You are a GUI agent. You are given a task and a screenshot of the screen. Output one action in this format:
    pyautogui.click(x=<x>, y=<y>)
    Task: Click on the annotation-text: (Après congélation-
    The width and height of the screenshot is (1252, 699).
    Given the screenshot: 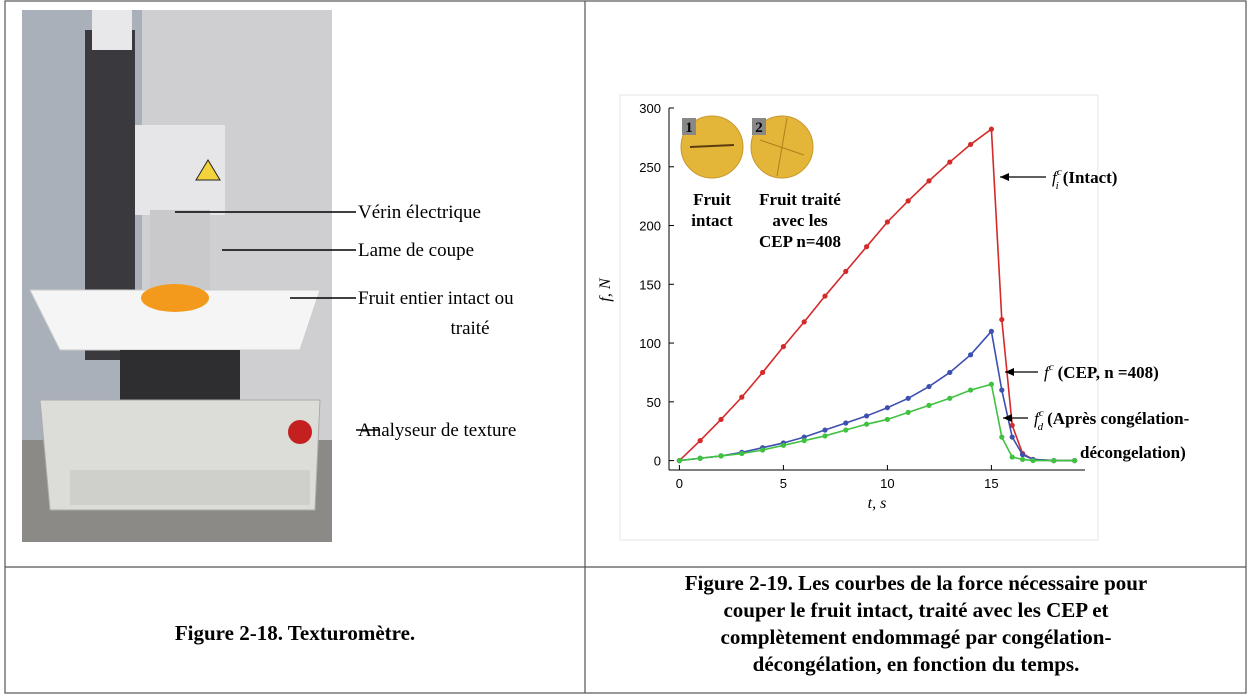 What is the action you would take?
    pyautogui.click(x=1118, y=418)
    